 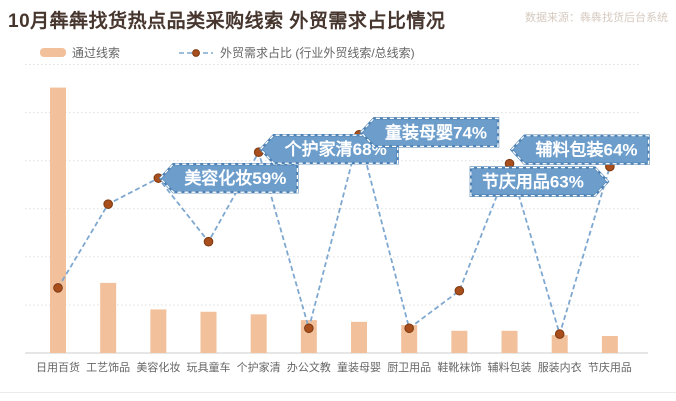 I want to click on callout-label: 辅料包装64%, so click(x=587, y=150).